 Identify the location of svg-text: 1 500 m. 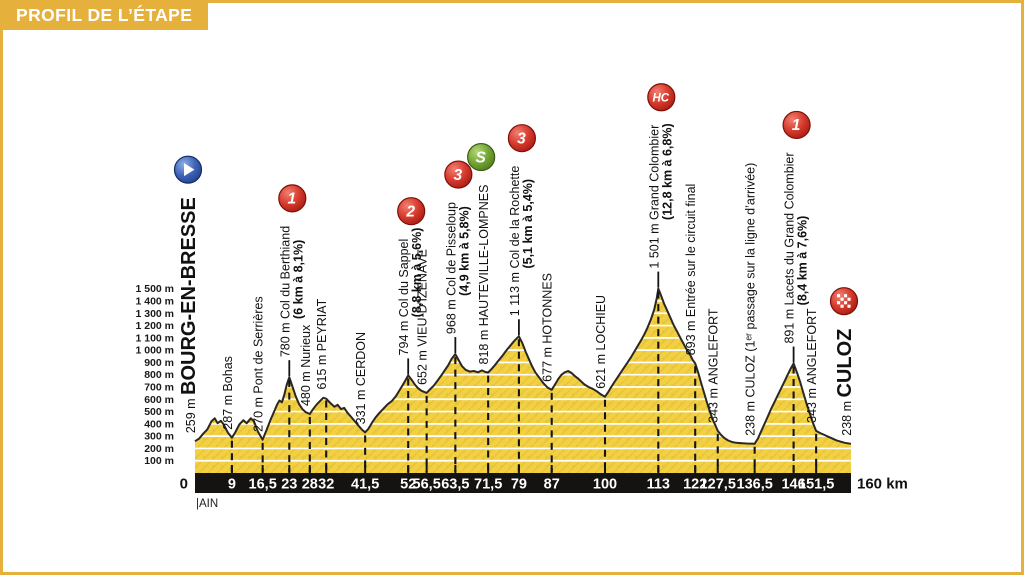
(154, 289).